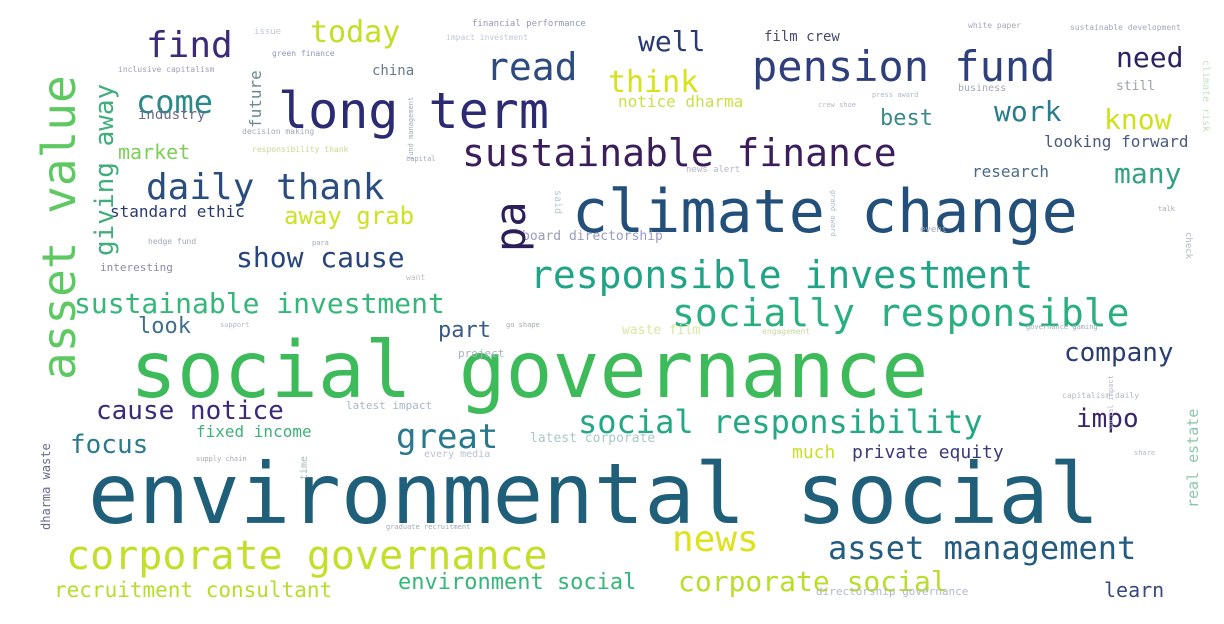 The height and width of the screenshot is (624, 1224). Describe the element at coordinates (303, 53) in the screenshot. I see `word-green-finance: green finance` at that location.